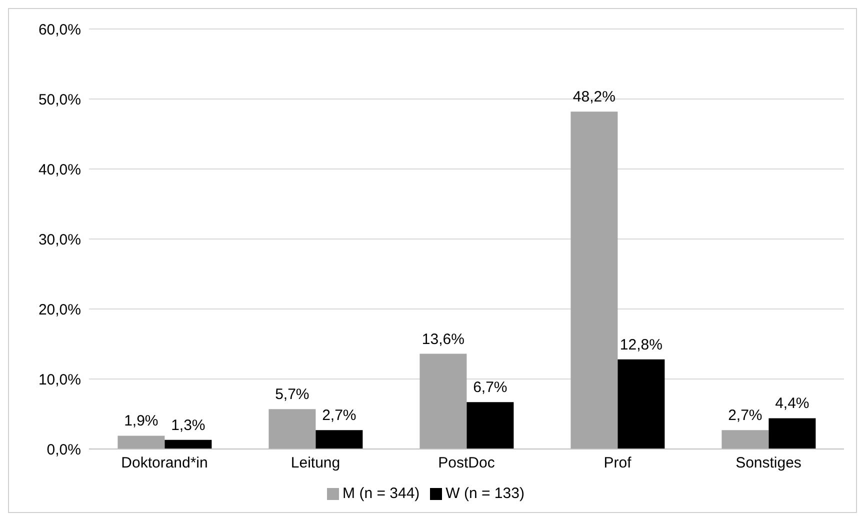 The image size is (865, 521). What do you see at coordinates (141, 421) in the screenshot?
I see `data-label: 1,9%` at bounding box center [141, 421].